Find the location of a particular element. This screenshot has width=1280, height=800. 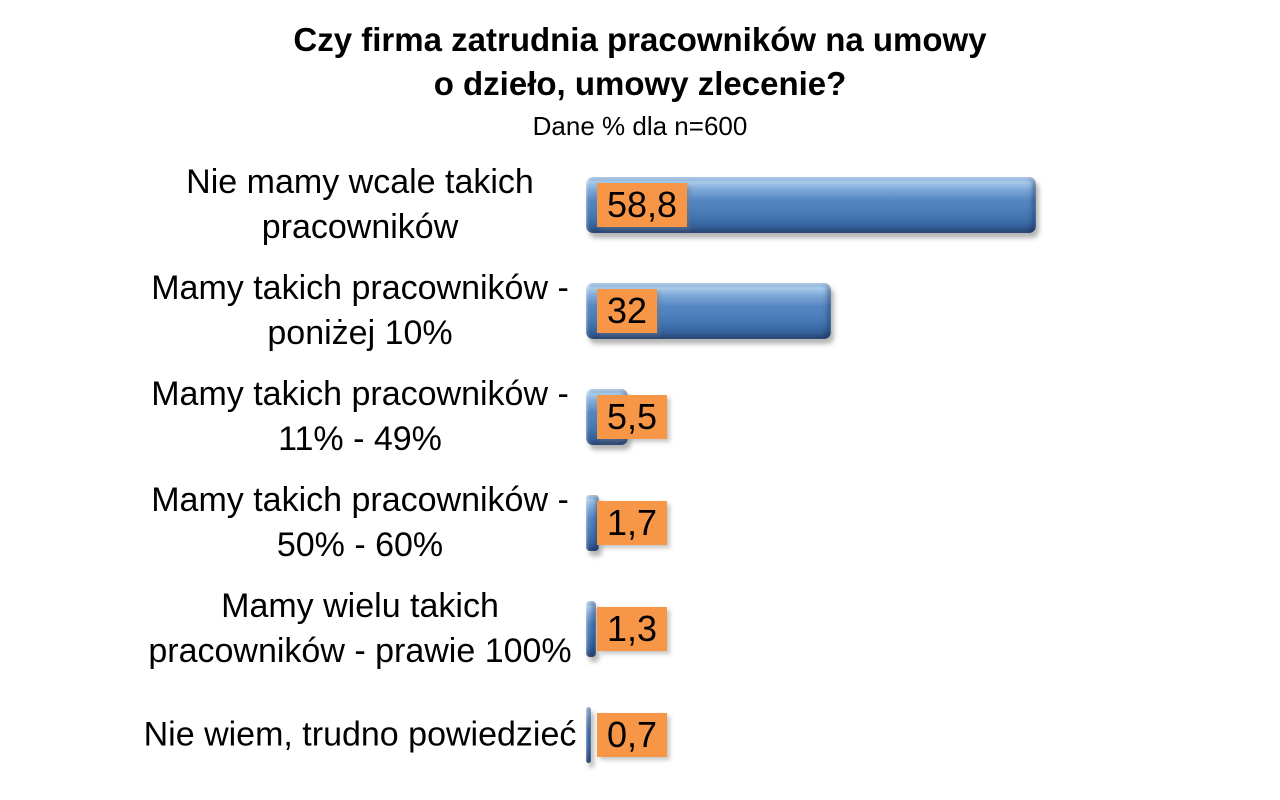

bar-row: Nie wiem, trudno powiedzieć 0,7 is located at coordinates (640, 735).